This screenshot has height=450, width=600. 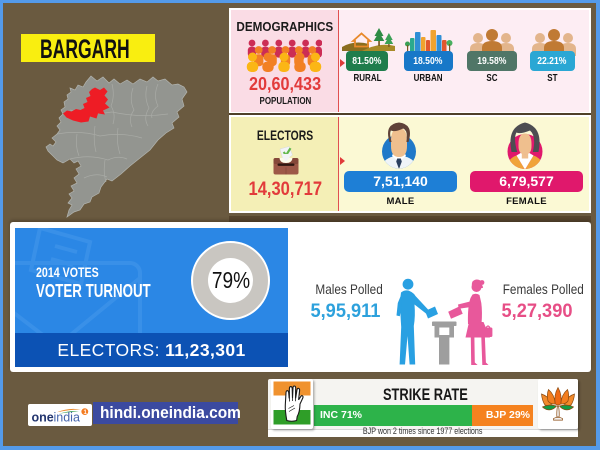 I want to click on svg-text: india, so click(x=67, y=418).